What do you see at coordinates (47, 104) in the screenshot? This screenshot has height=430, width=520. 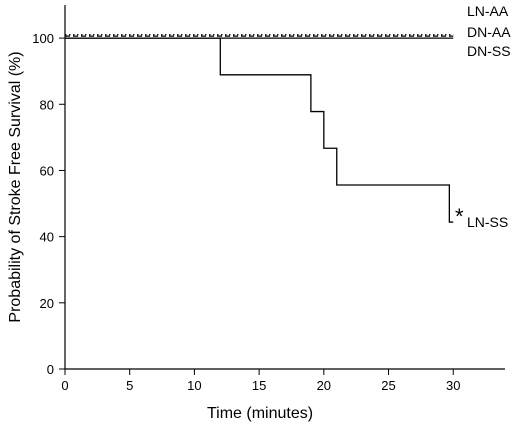 I see `y-tick-label: 80` at bounding box center [47, 104].